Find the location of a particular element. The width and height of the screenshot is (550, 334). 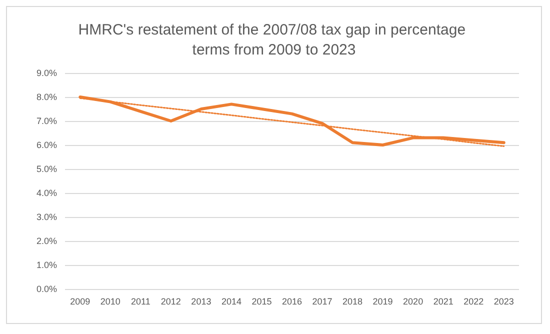

y-tick-label: 1.0% is located at coordinates (46, 265).